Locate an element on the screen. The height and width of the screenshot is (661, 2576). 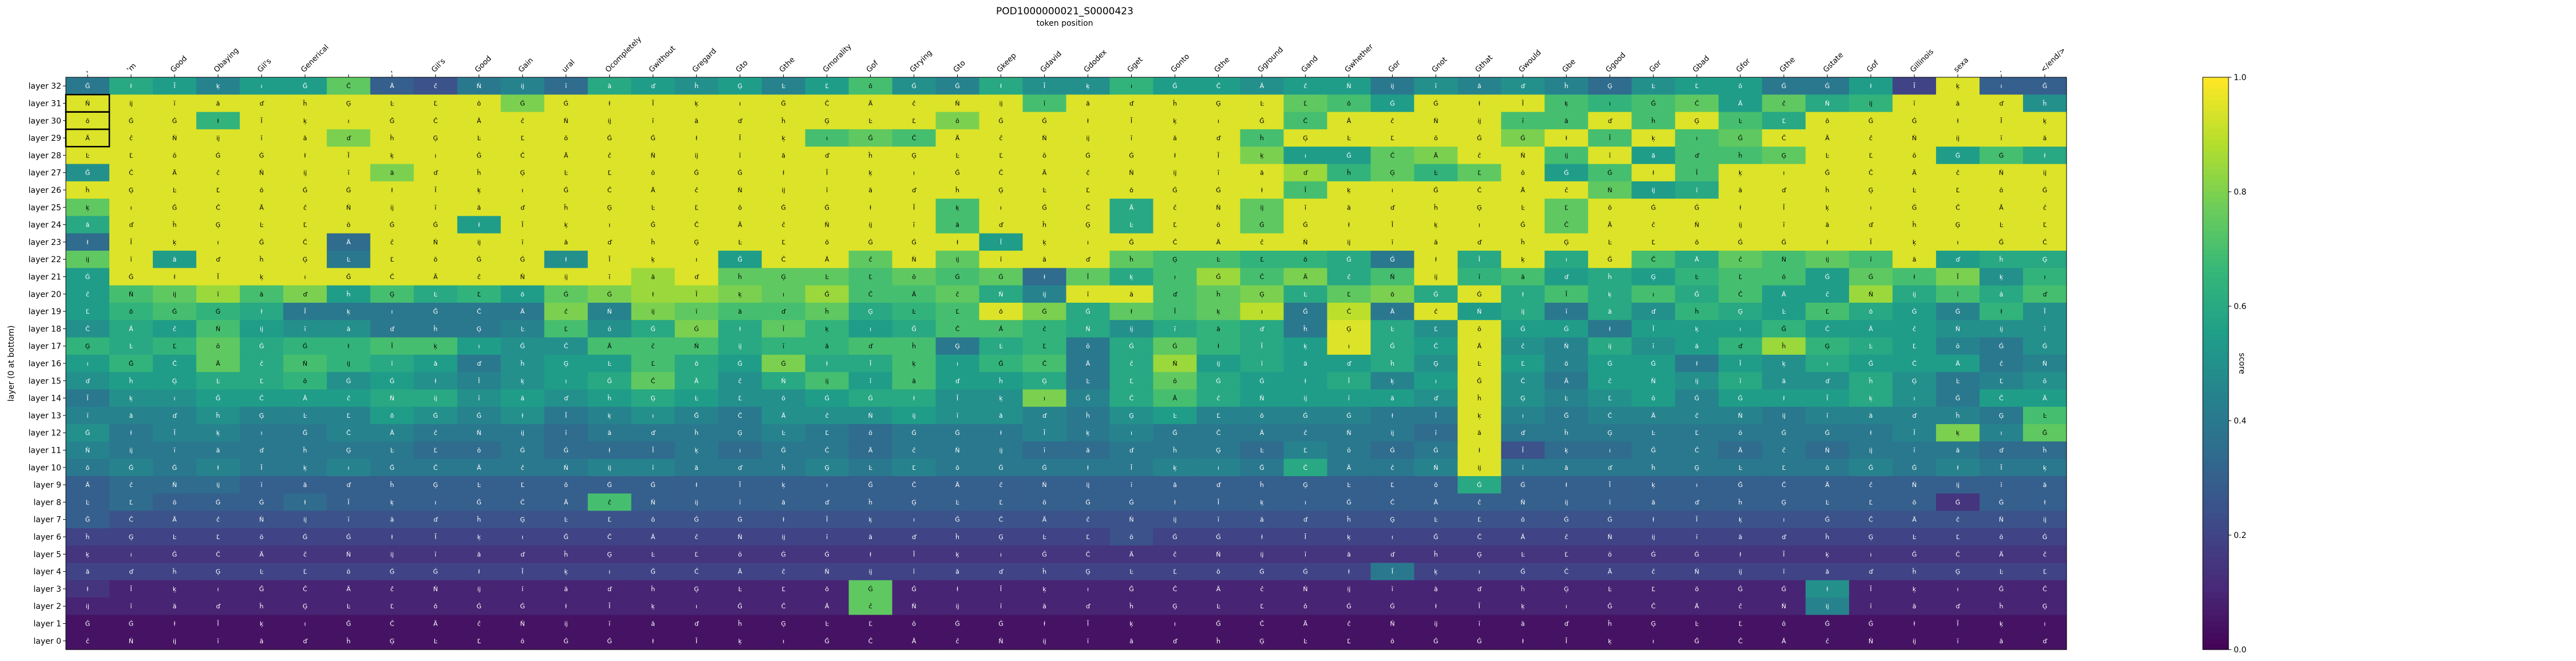
x-tick-label: Gdavid is located at coordinates (1051, 62).